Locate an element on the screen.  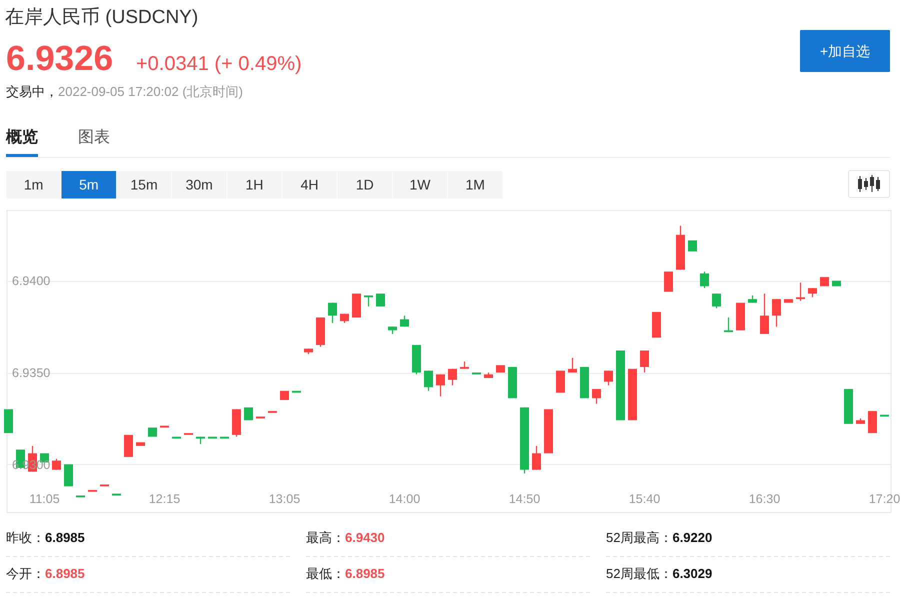
text: 最高：6.9430 is located at coordinates (345, 537).